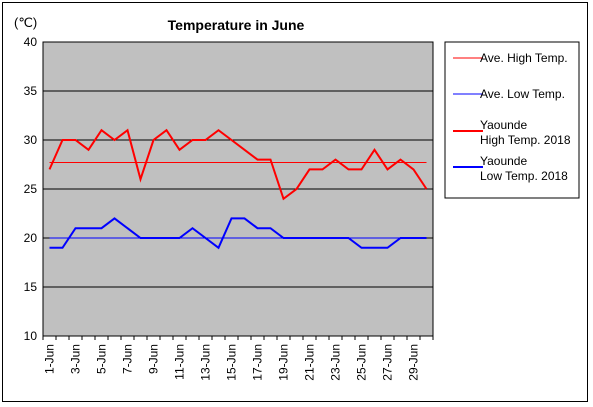 This screenshot has width=593, height=407. What do you see at coordinates (310, 362) in the screenshot?
I see `x-tick-label: 21-Jun` at bounding box center [310, 362].